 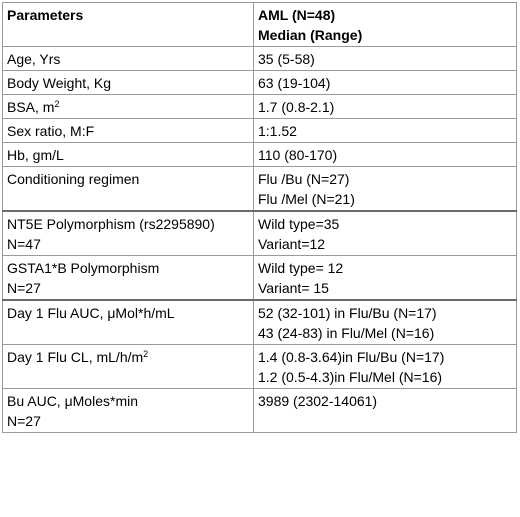 What do you see at coordinates (34, 59) in the screenshot?
I see `param-age: Age, Yrs` at bounding box center [34, 59].